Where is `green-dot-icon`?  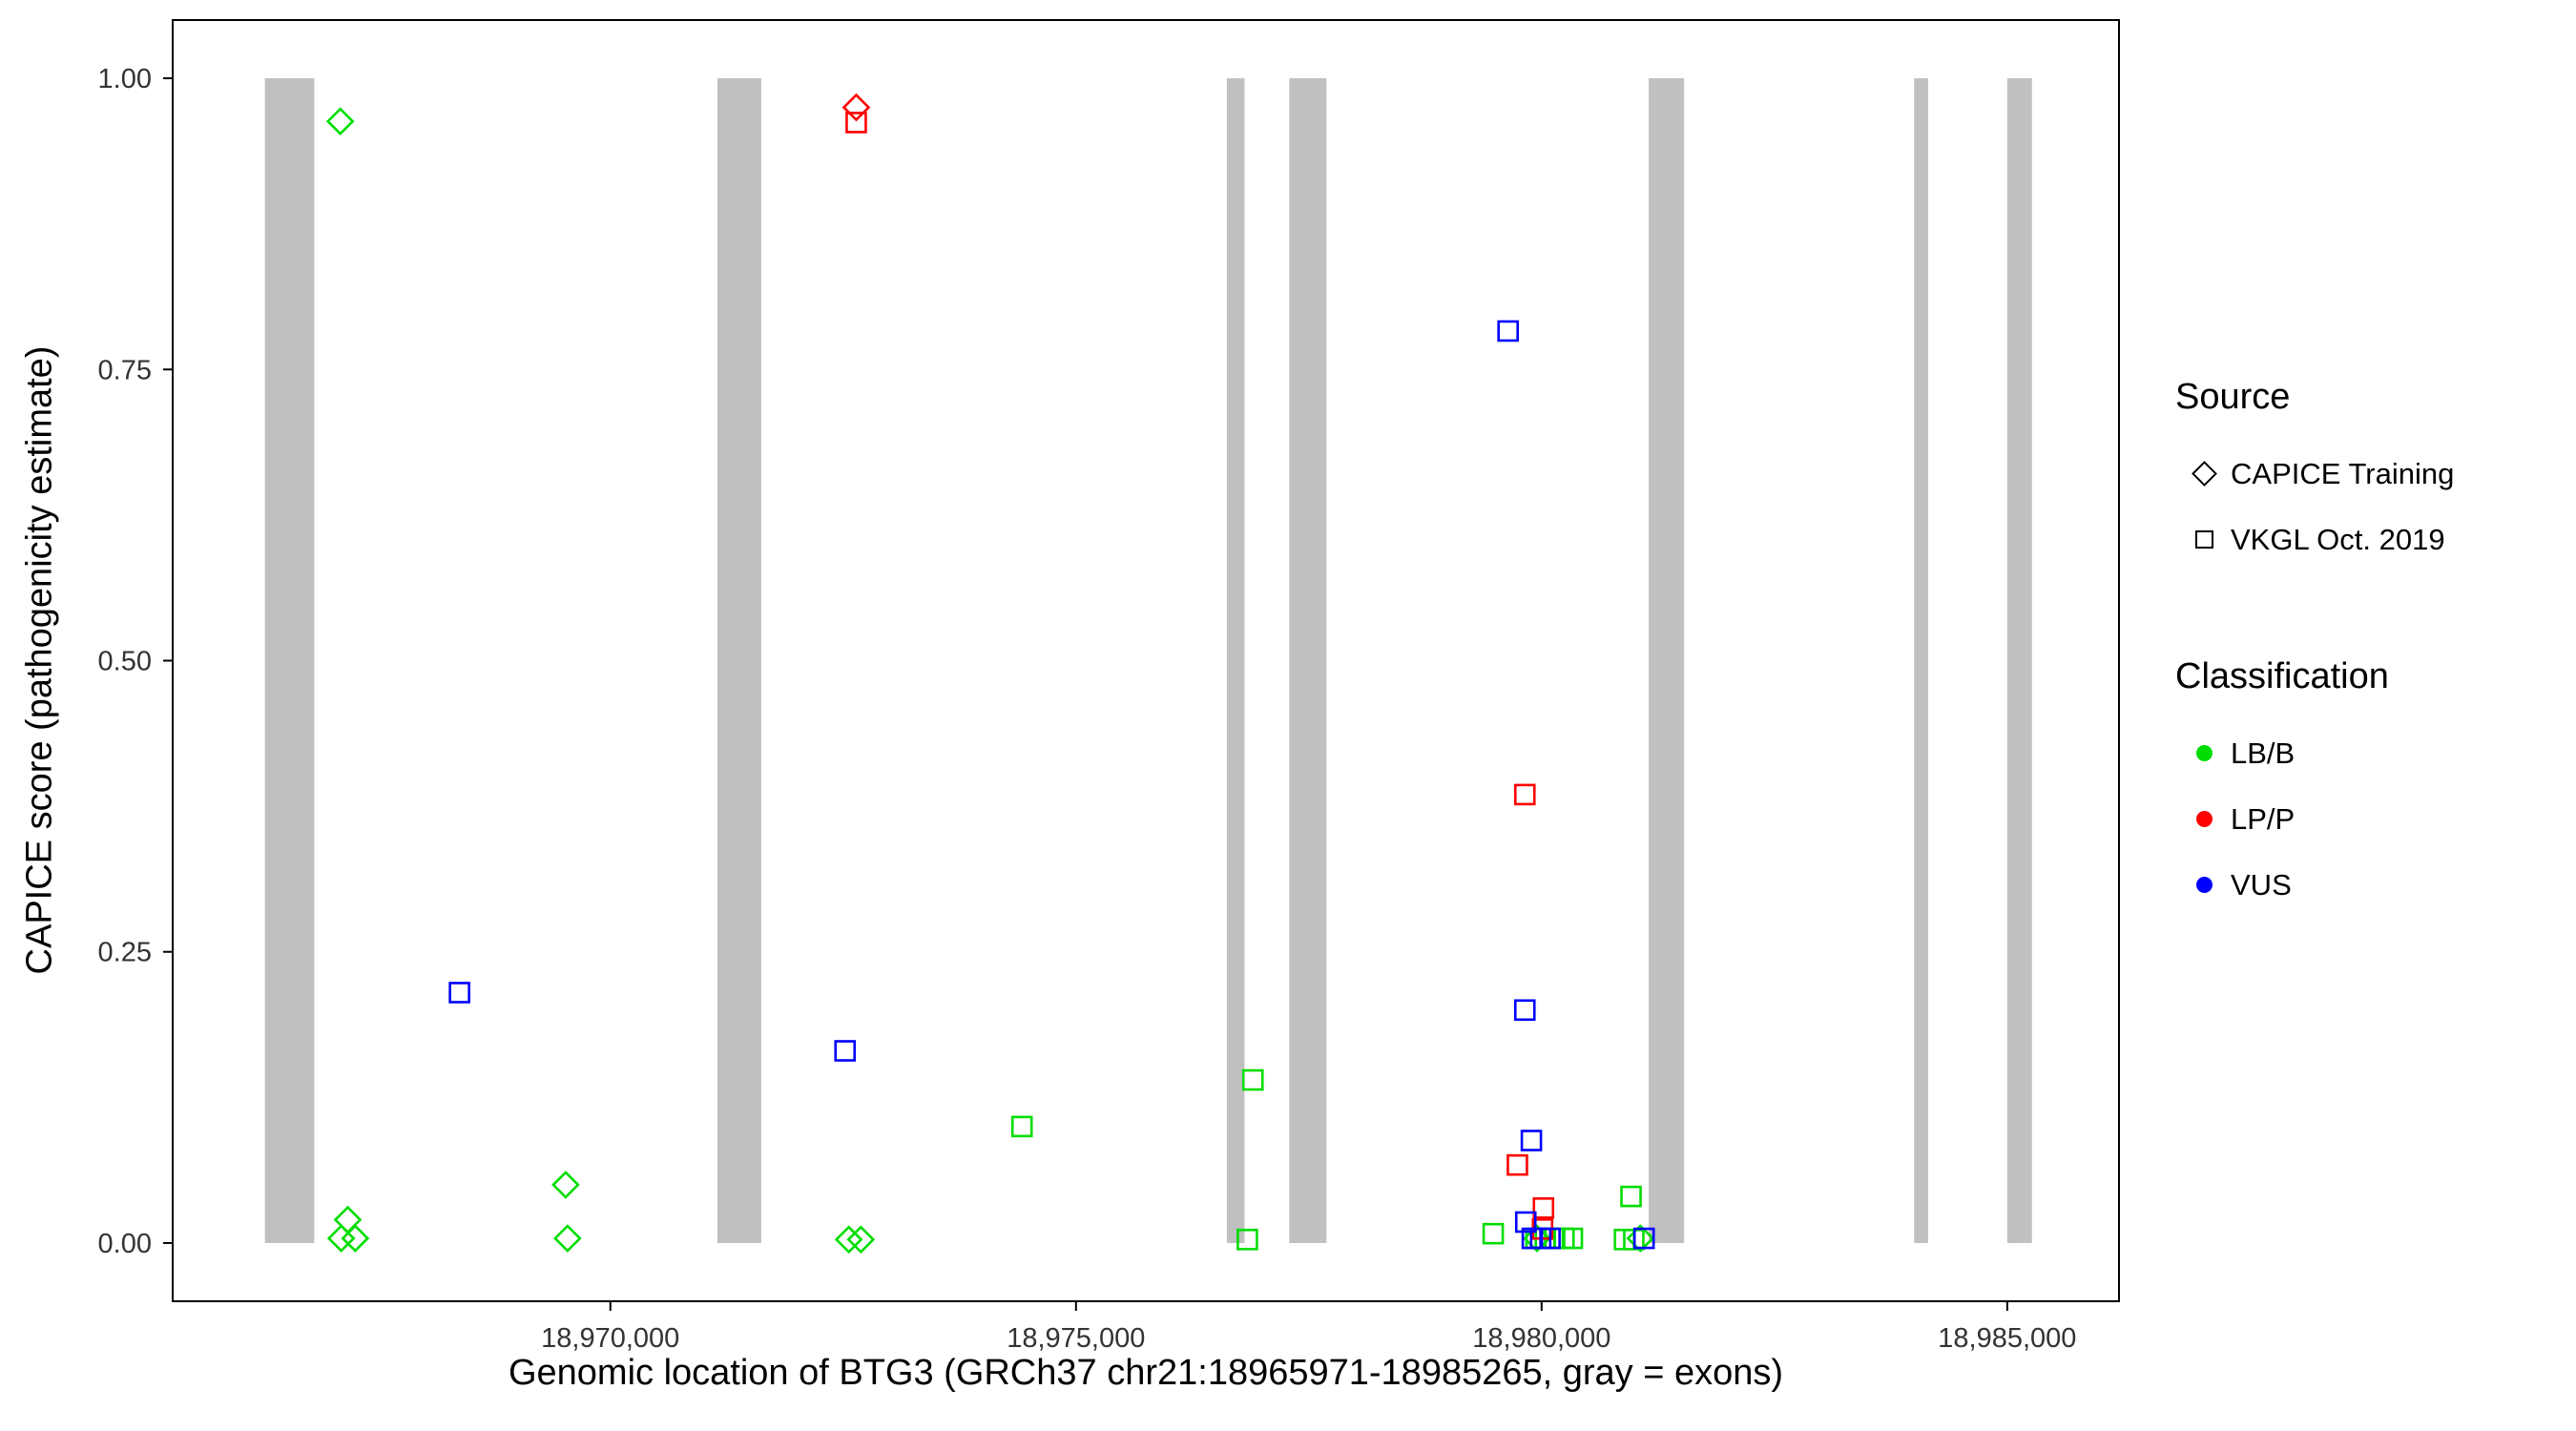 green-dot-icon is located at coordinates (2203, 753).